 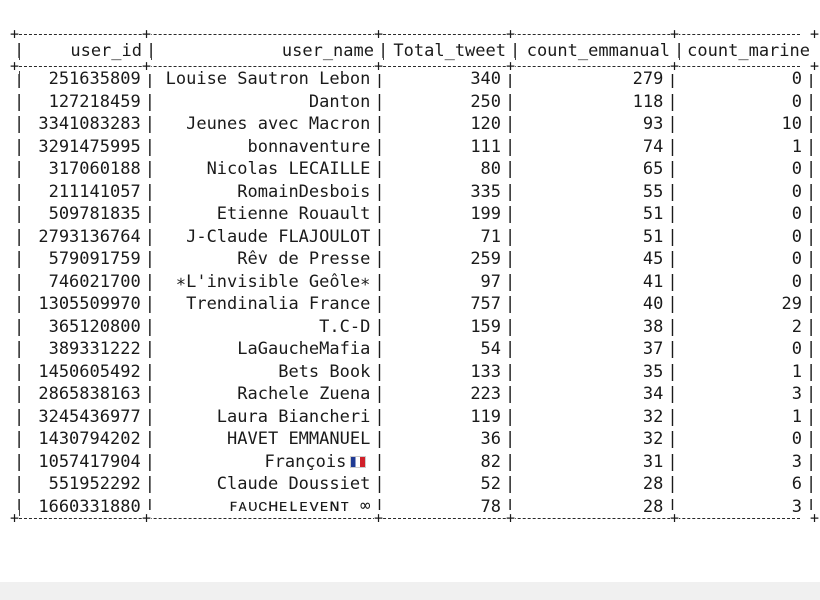 What do you see at coordinates (653, 394) in the screenshot?
I see `cell-count-emmanual: 34` at bounding box center [653, 394].